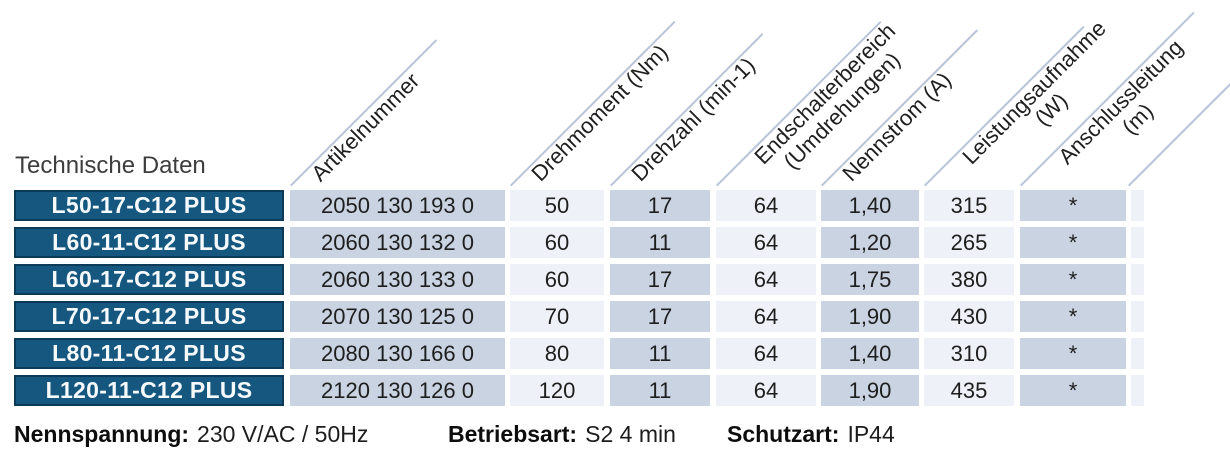  Describe the element at coordinates (397, 390) in the screenshot. I see `cell-artikelnummer: 2120 130 126 0` at that location.